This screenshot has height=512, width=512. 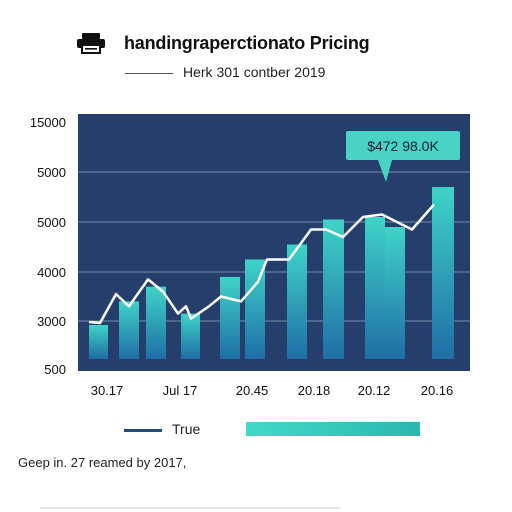 I want to click on x-tick-label: 30.17, so click(x=107, y=390).